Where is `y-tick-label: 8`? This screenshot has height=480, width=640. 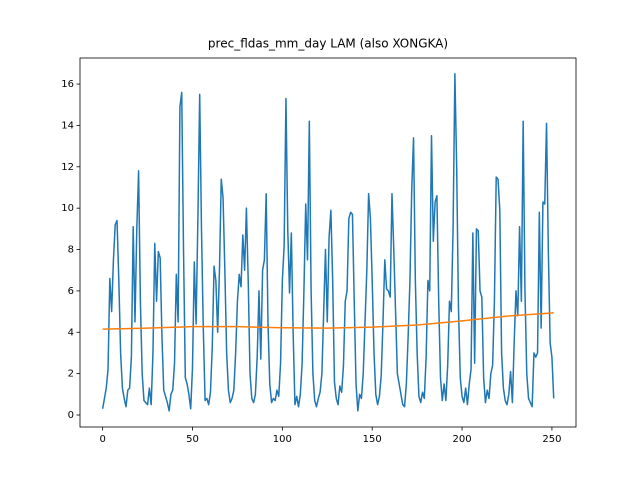
y-tick-label: 8 is located at coordinates (71, 250).